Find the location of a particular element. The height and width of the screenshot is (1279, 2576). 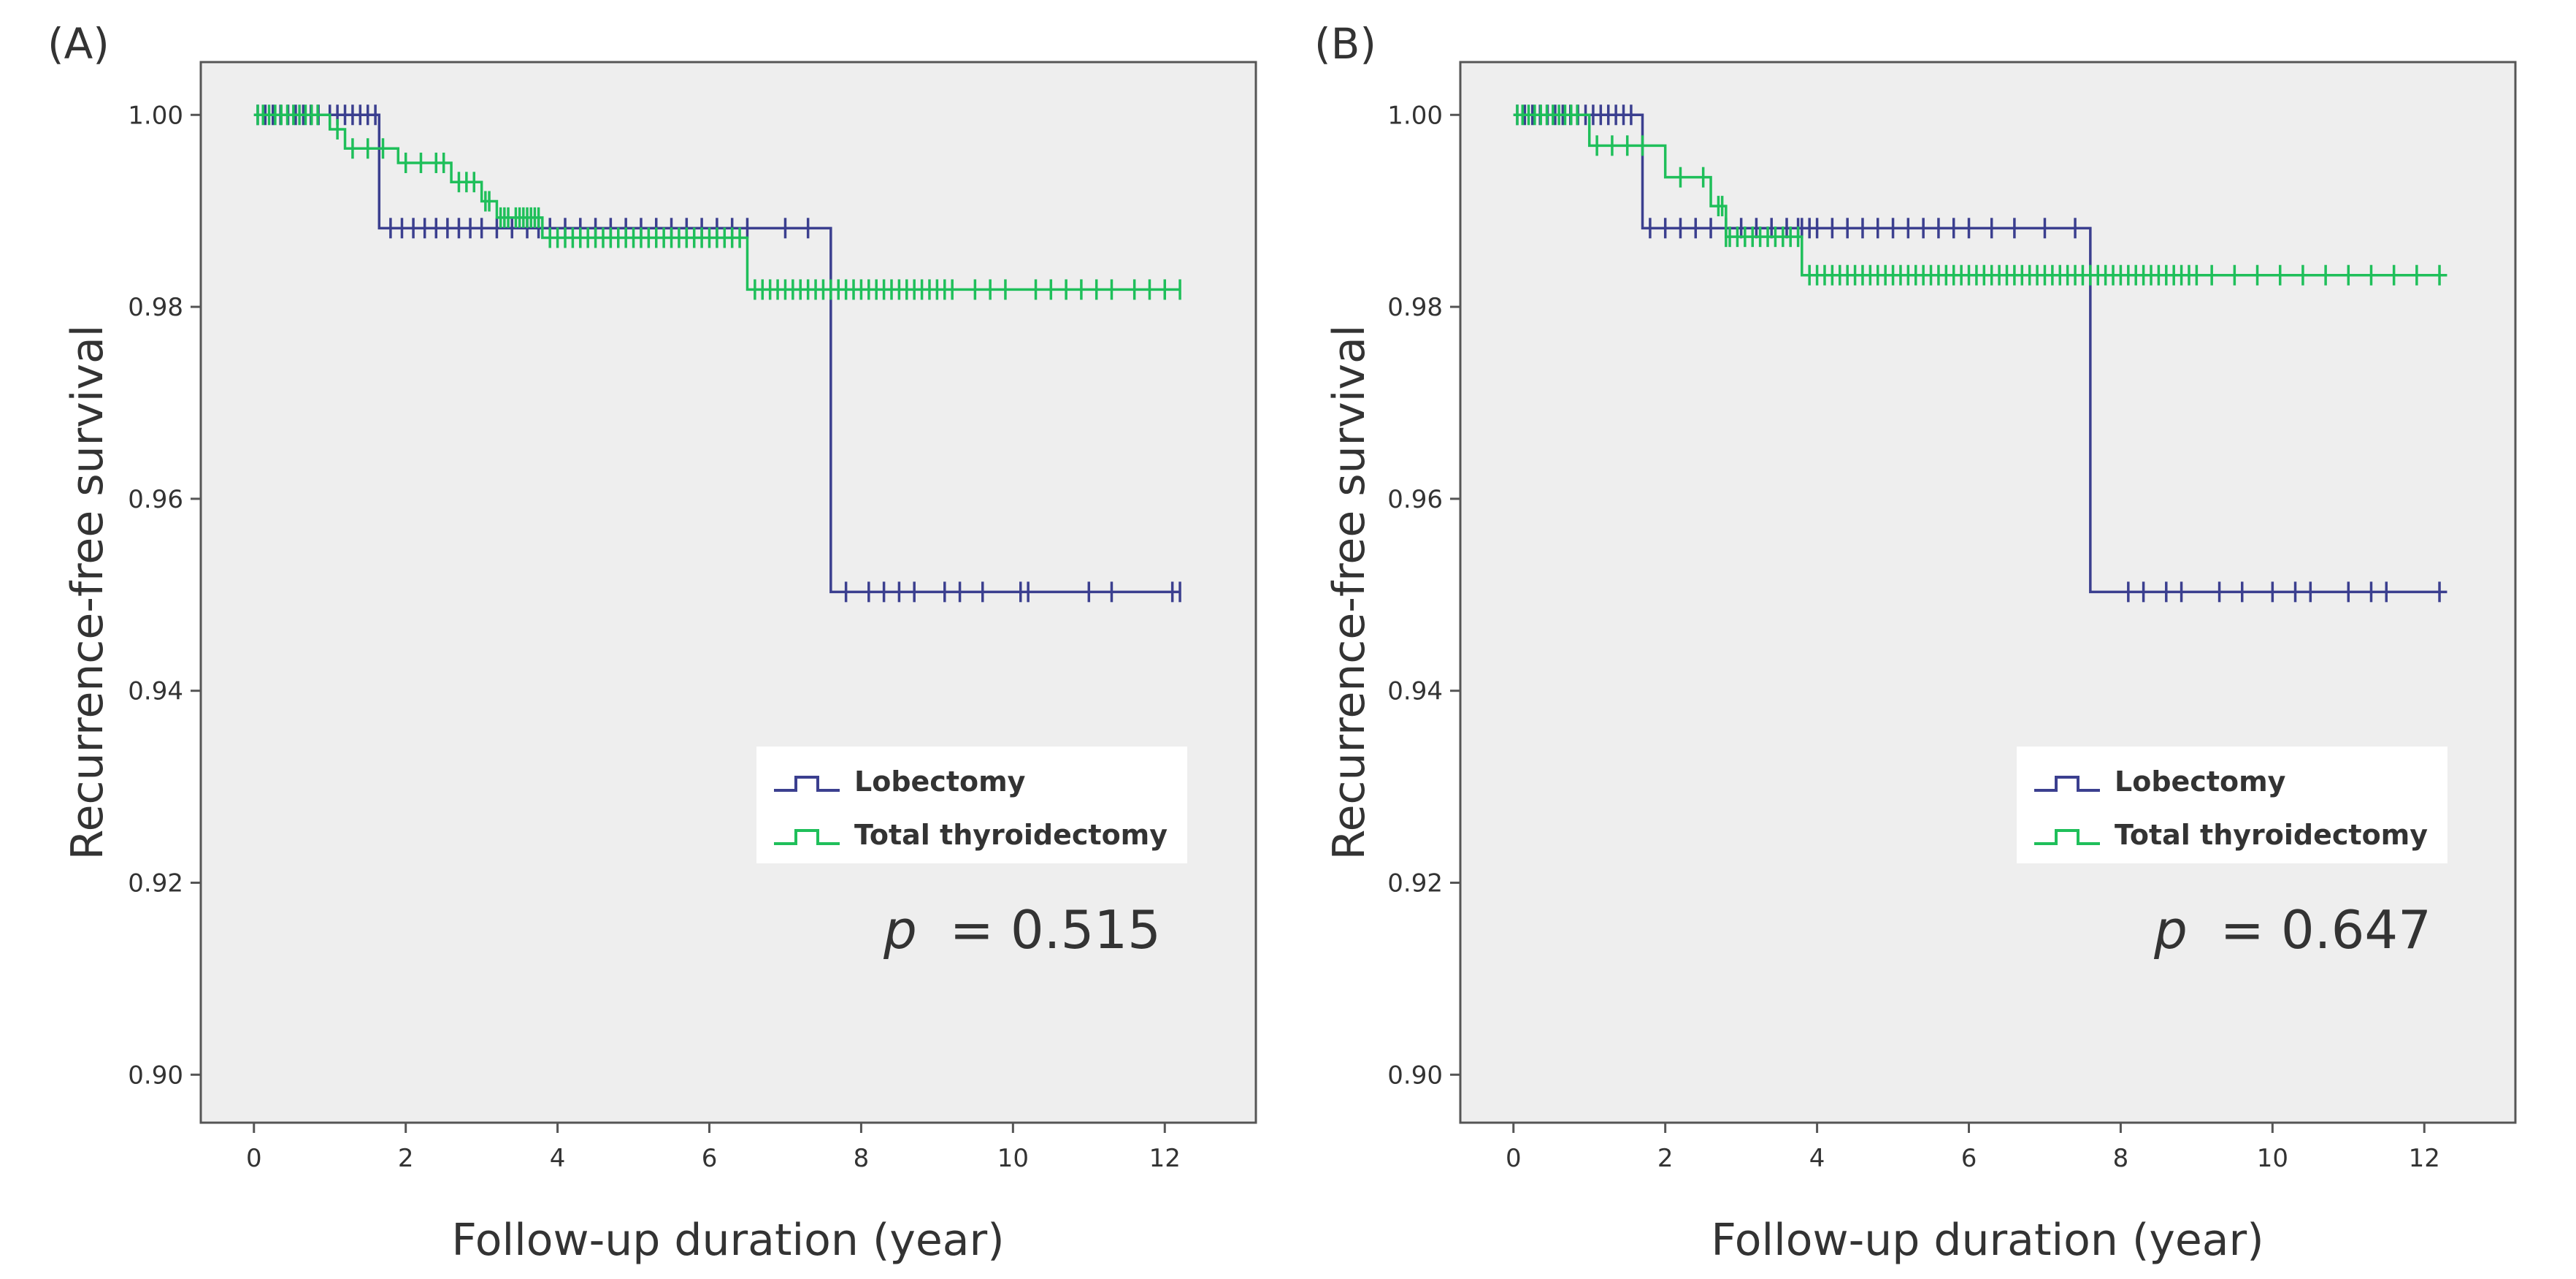

panel-a-x-axis-title: Follow-up duration (year) is located at coordinates (727, 1241).